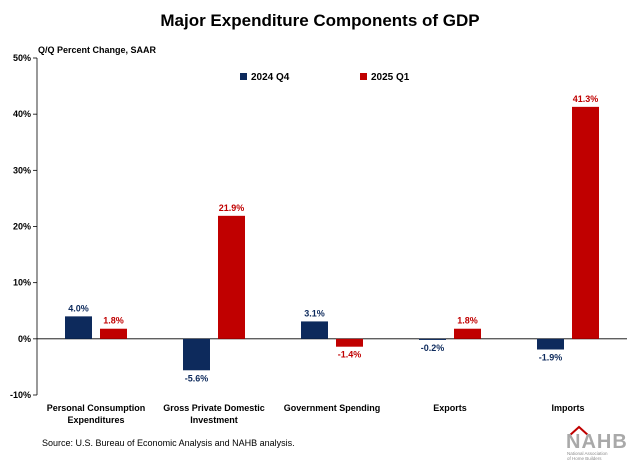 The width and height of the screenshot is (640, 465). What do you see at coordinates (433, 348) in the screenshot?
I see `data-label: -0.2%` at bounding box center [433, 348].